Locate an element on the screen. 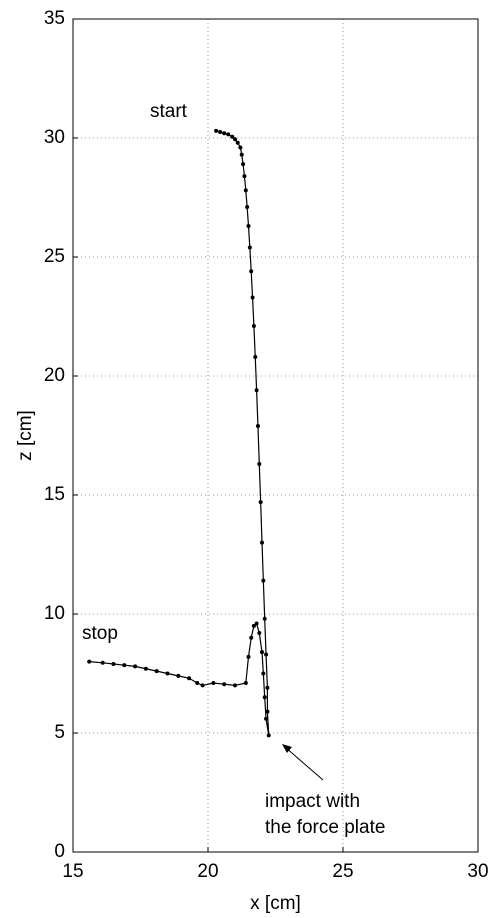 The width and height of the screenshot is (492, 918). annotation: stop is located at coordinates (100, 633).